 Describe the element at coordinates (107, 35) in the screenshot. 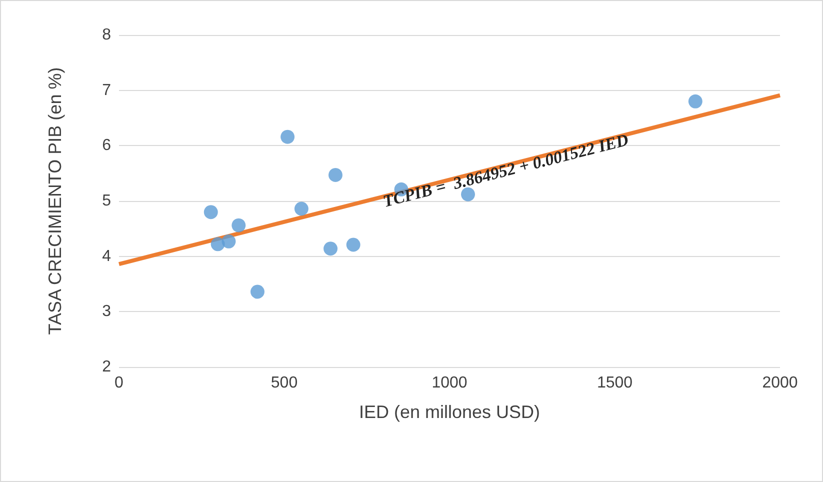

I see `y-tick-label: 8` at that location.